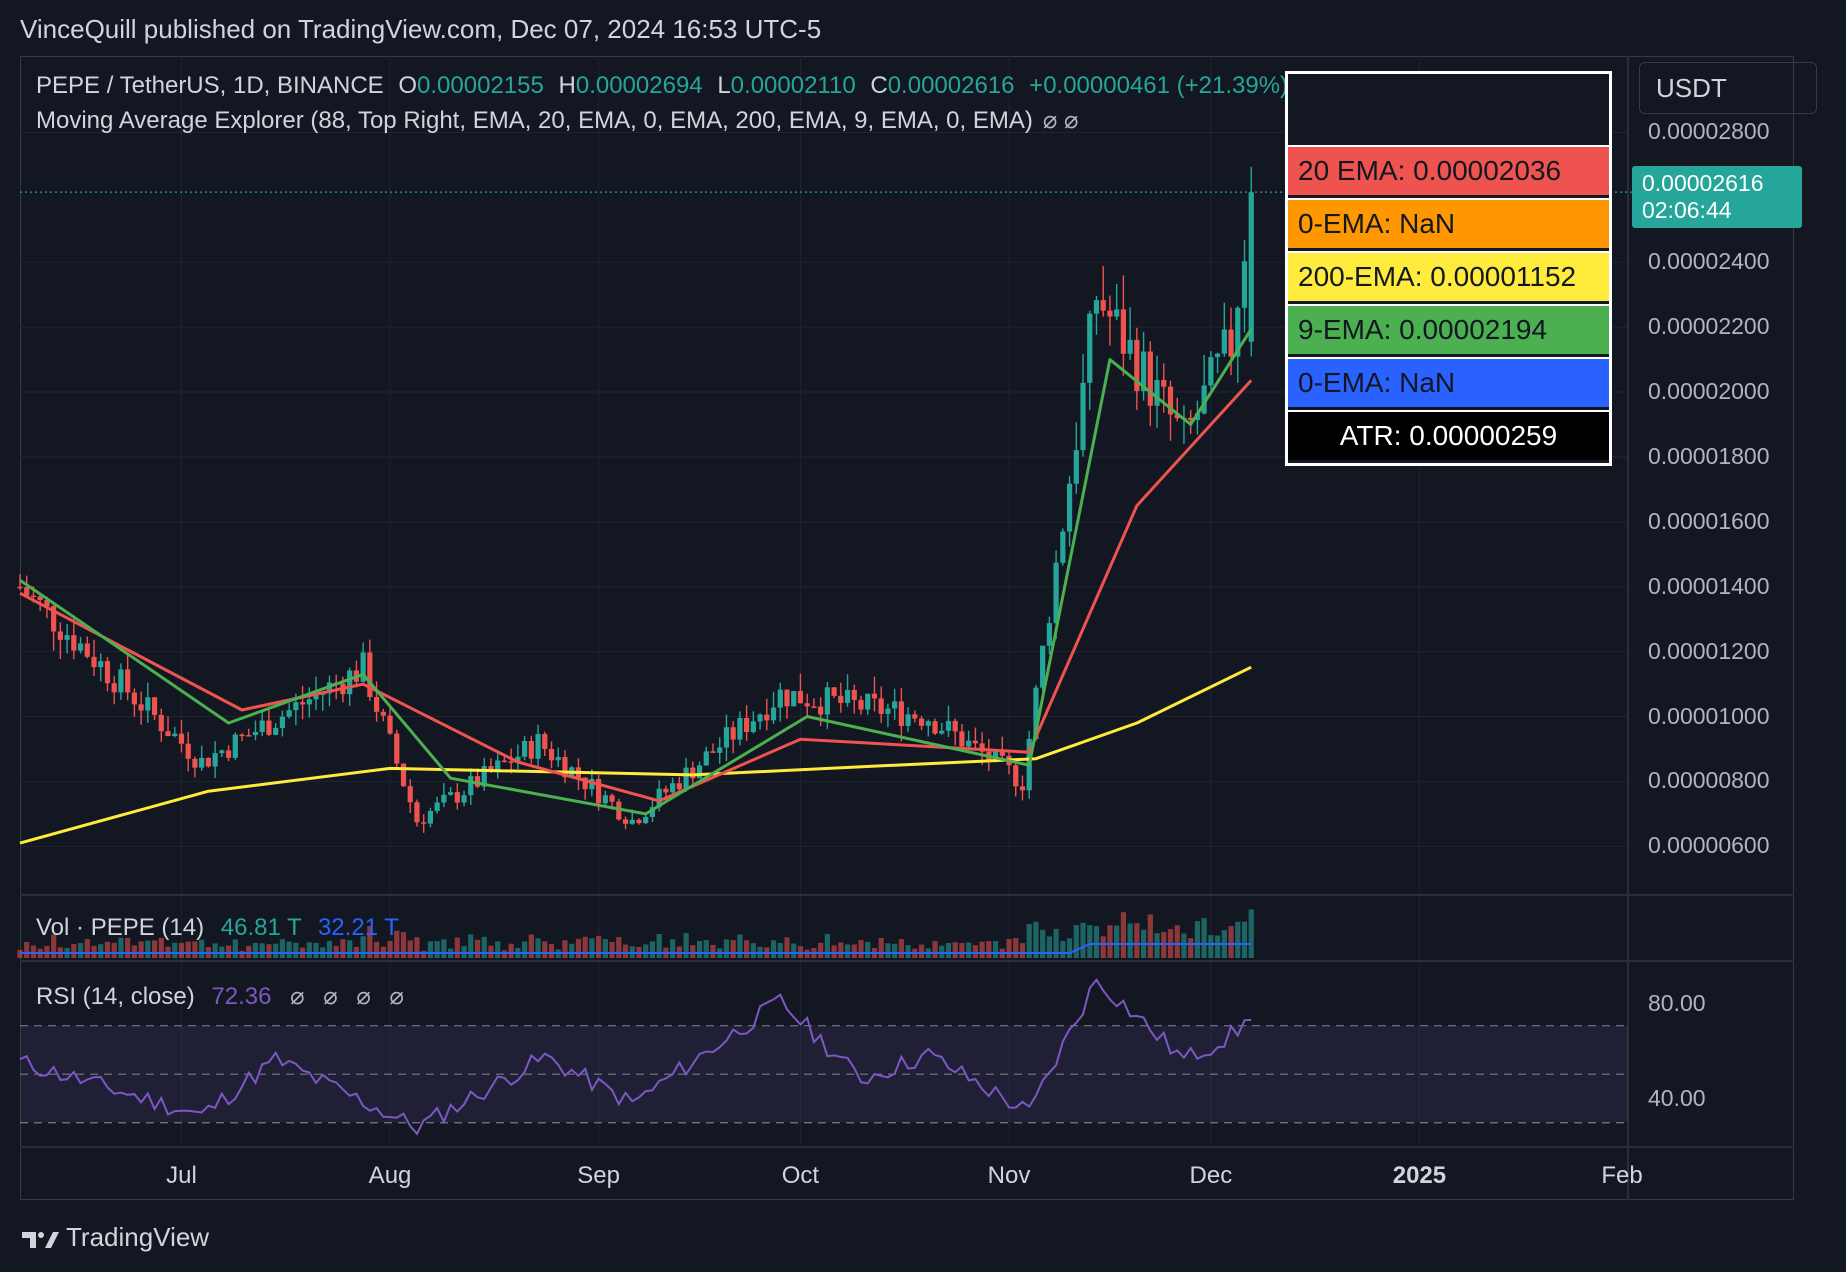  Describe the element at coordinates (1728, 88) in the screenshot. I see `currency-selector: USDT` at that location.